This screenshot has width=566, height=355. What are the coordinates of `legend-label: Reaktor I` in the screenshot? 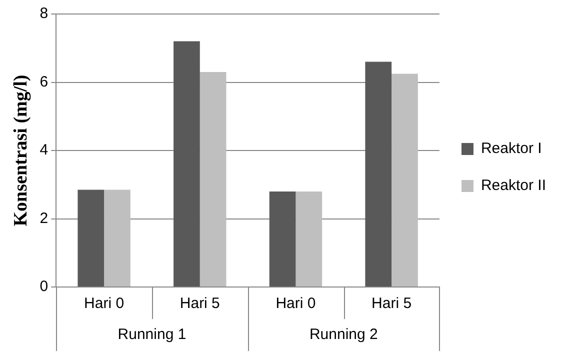 It's located at (511, 149).